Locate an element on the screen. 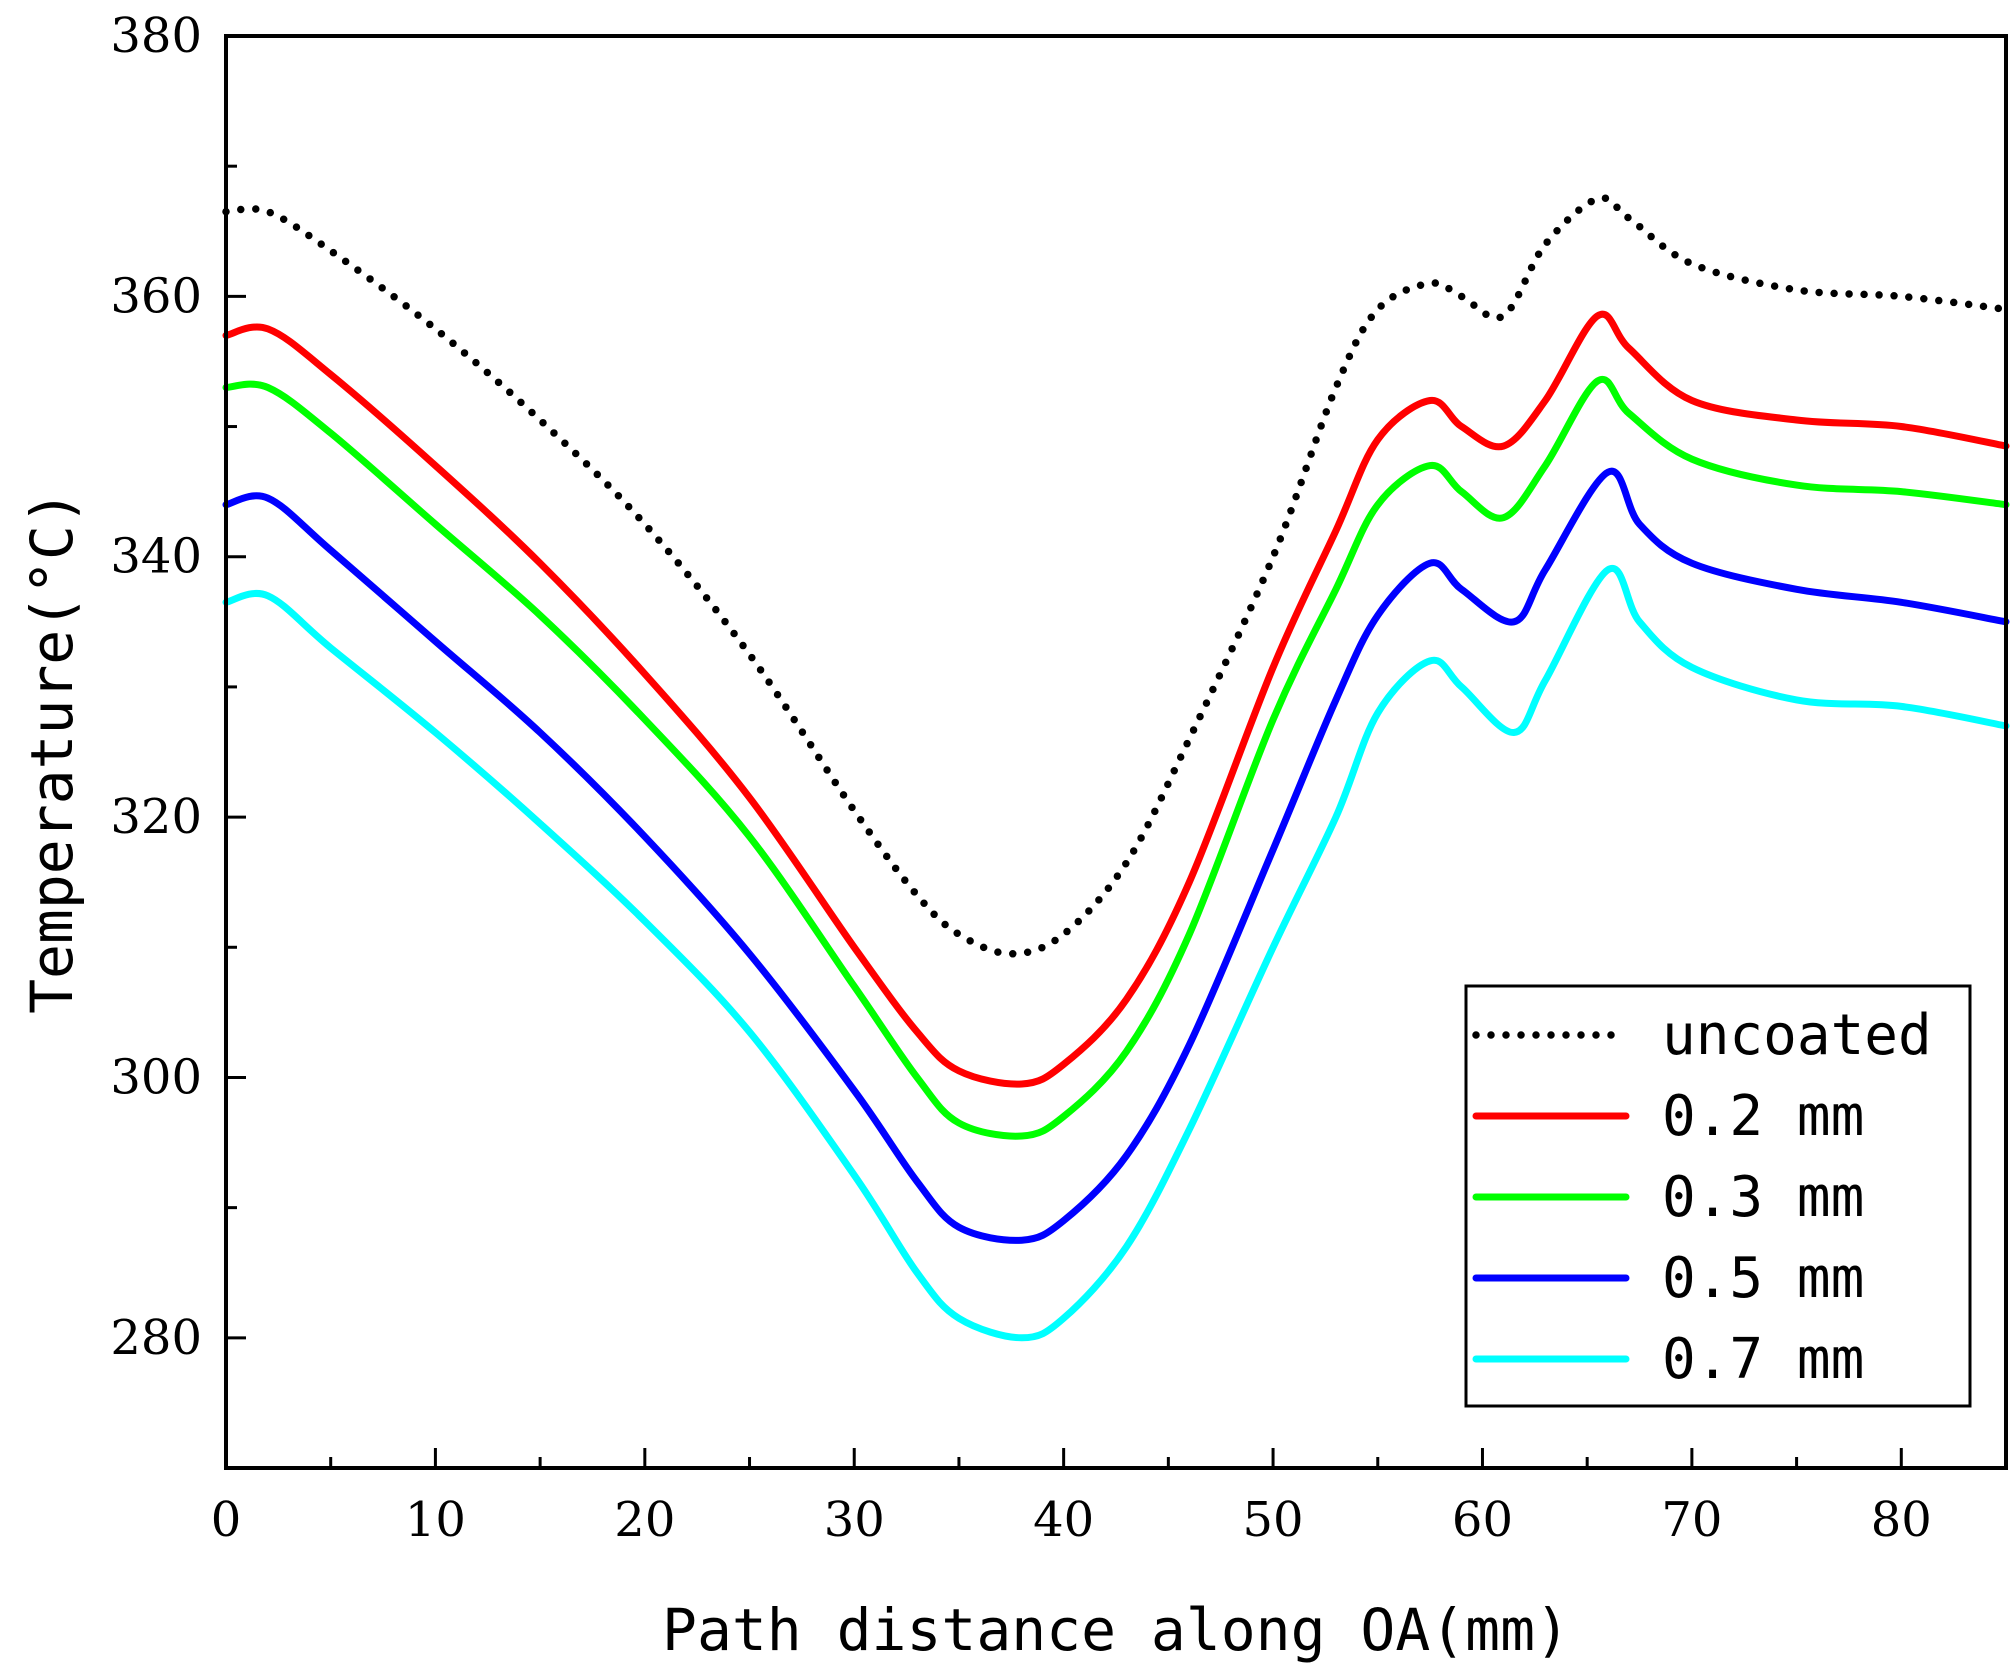  legend-label-5: 0.7 mm is located at coordinates (1763, 1359).